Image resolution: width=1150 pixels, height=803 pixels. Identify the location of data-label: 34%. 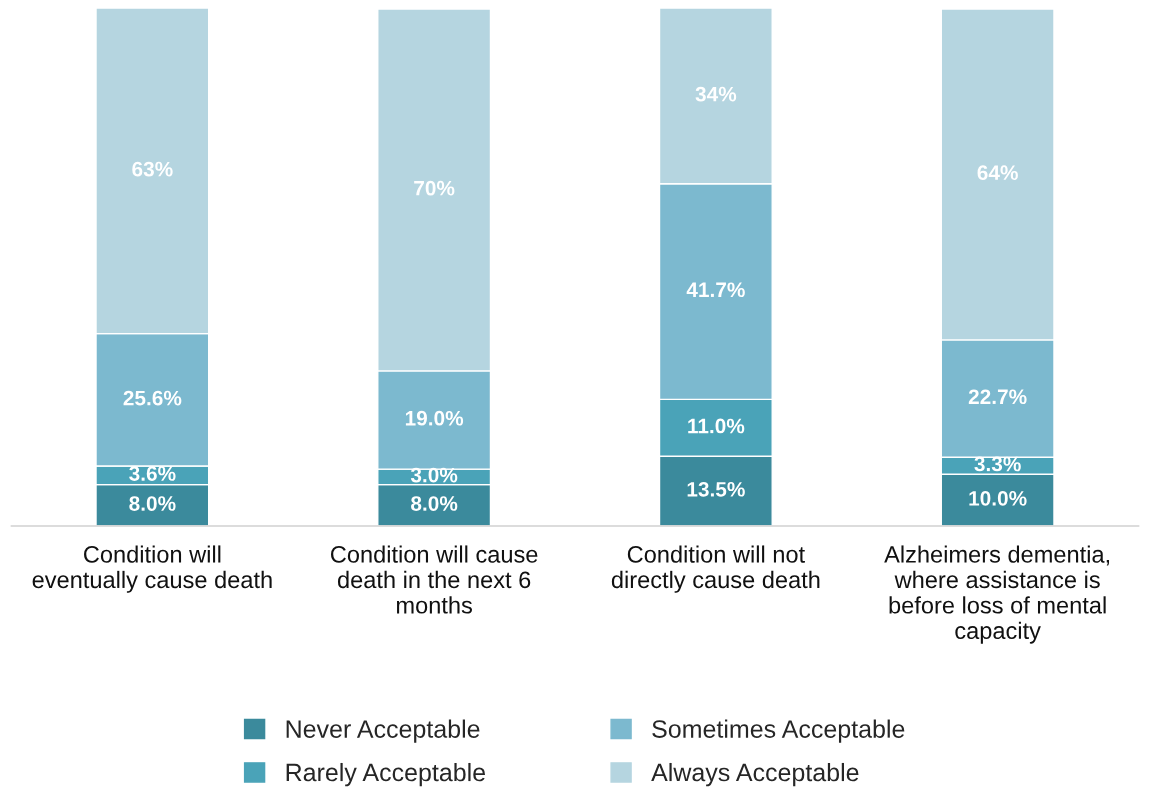
(716, 94).